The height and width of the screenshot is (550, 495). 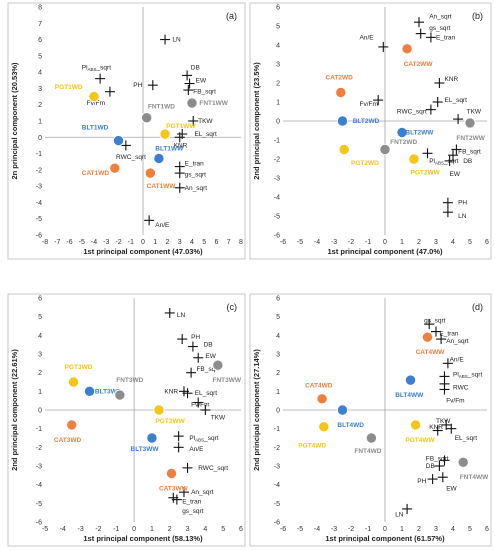 I want to click on treatment-label: PGT4WD, so click(x=312, y=445).